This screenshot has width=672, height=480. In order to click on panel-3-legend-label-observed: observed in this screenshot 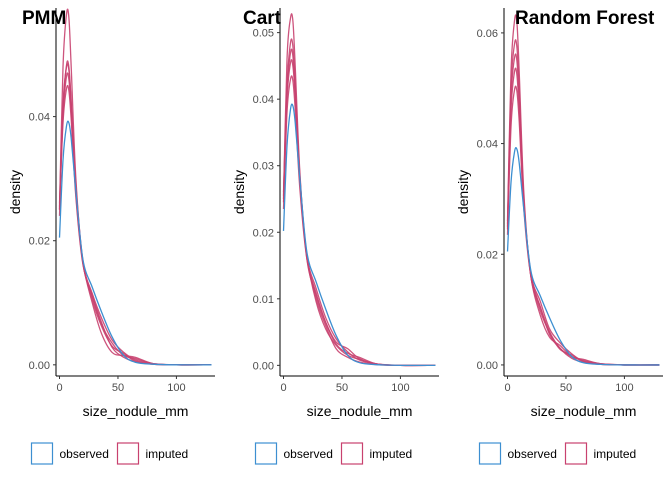, I will do `click(532, 454)`.